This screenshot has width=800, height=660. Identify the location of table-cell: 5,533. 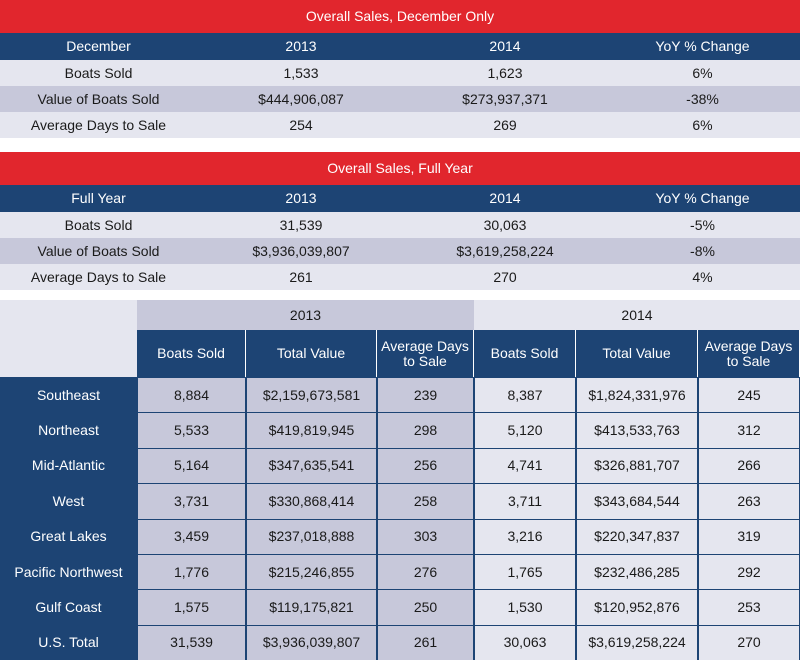
(191, 430).